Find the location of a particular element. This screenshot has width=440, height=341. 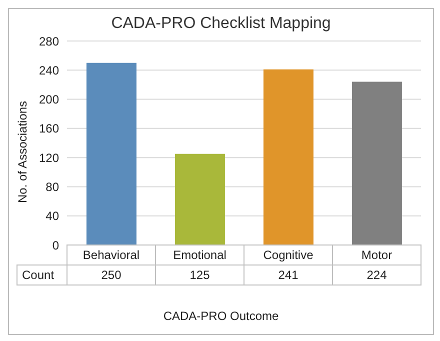

x-tick-label: Motor is located at coordinates (376, 255).